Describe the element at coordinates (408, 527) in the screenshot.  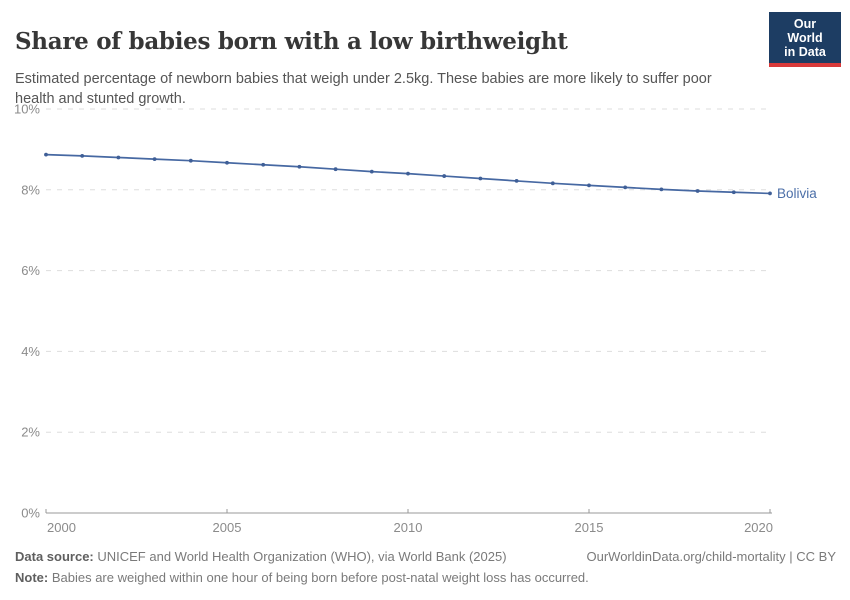
I see `x-axis-tick-label: 2010` at that location.